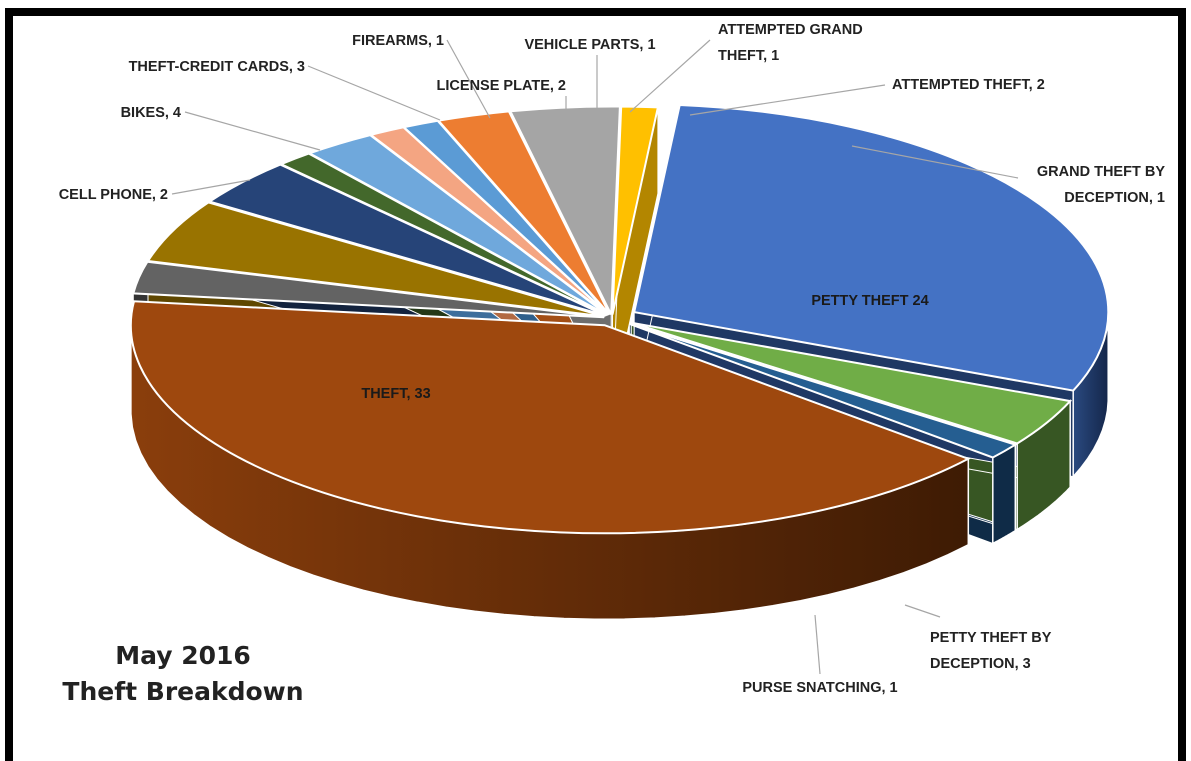  What do you see at coordinates (1101, 185) in the screenshot?
I see `slice-label-grand-theft-by-deception: GRAND THEFT BY DECEPTION, 1` at bounding box center [1101, 185].